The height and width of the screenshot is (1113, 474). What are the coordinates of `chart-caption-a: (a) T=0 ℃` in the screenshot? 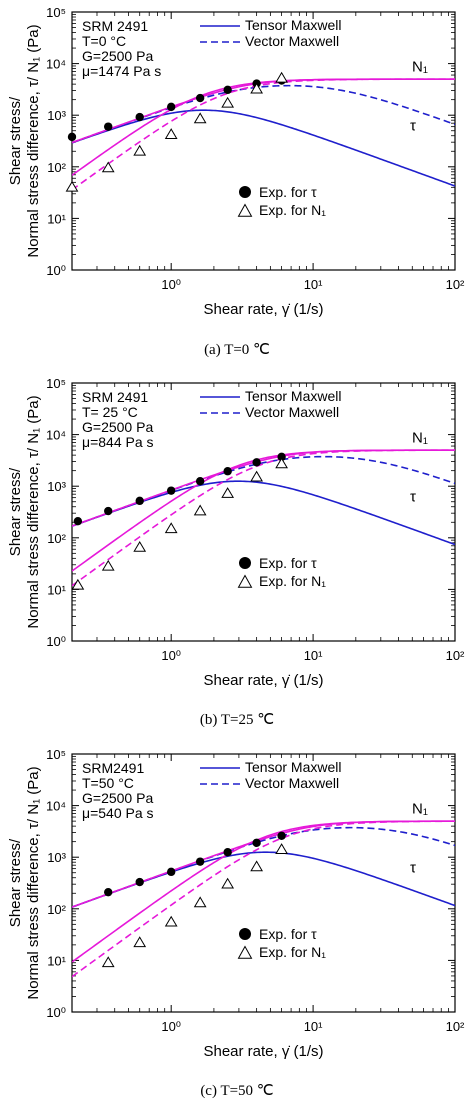 It's located at (237, 350).